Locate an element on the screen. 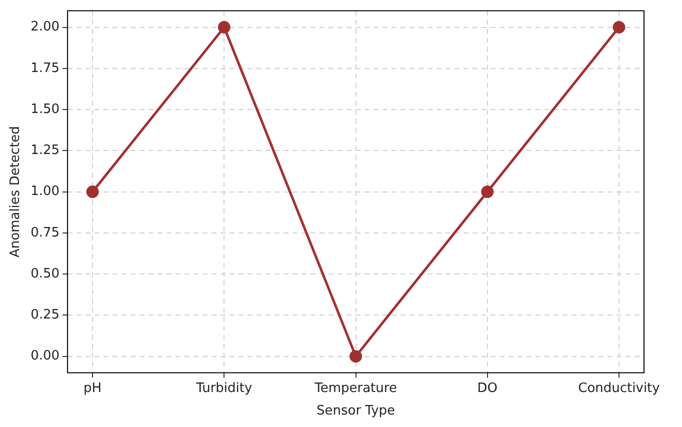 The height and width of the screenshot is (427, 682). x-axis-title: Sensor Type is located at coordinates (356, 411).